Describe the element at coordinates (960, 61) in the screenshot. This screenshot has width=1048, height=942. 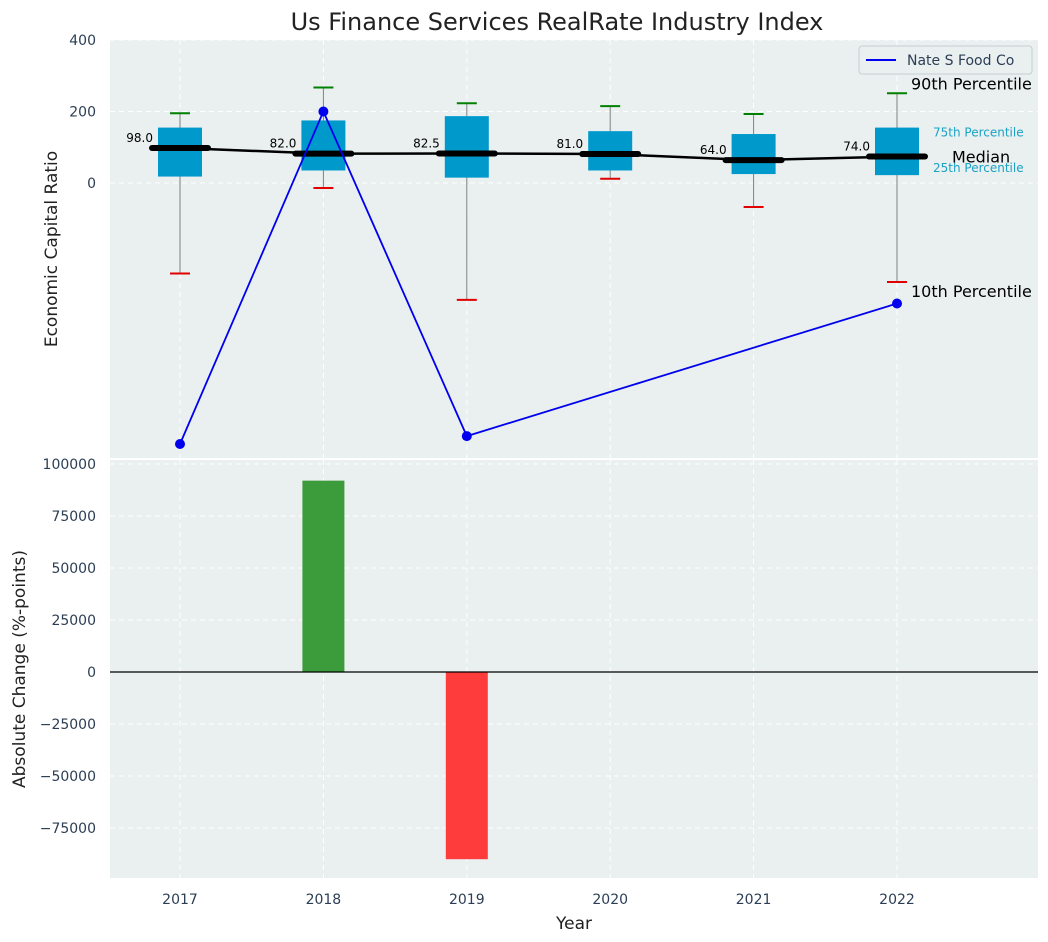
I see `legend-label-company: Nate S Food Co` at that location.